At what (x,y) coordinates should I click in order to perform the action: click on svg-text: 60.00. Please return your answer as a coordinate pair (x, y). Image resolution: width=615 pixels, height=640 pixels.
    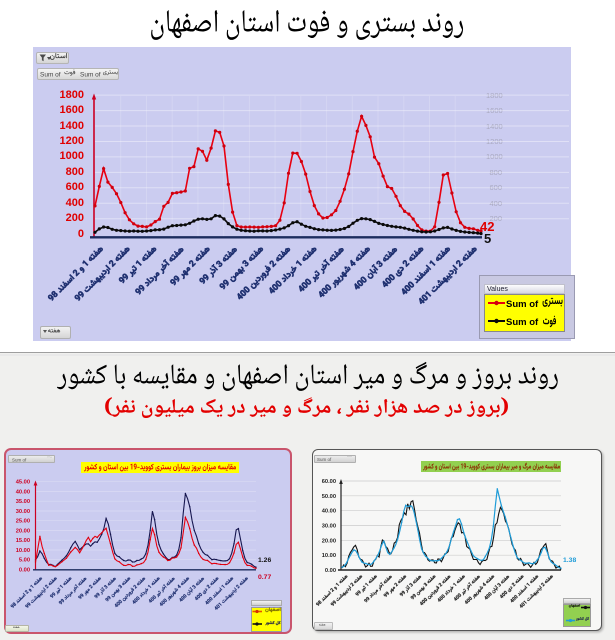
    Looking at the image, I should click on (329, 482).